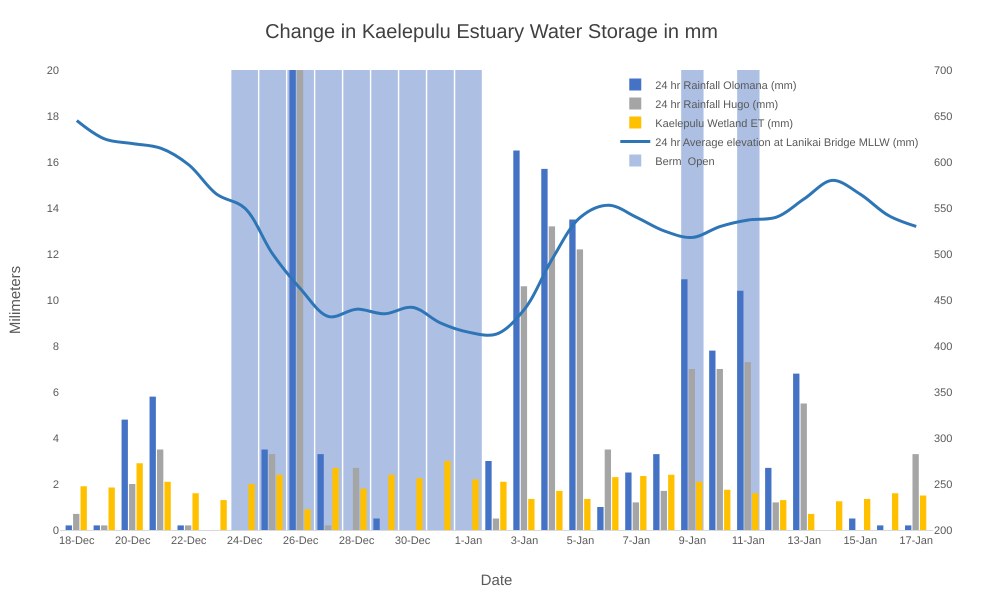 The image size is (983, 600). I want to click on x-tick-label: 20-Dec, so click(133, 541).